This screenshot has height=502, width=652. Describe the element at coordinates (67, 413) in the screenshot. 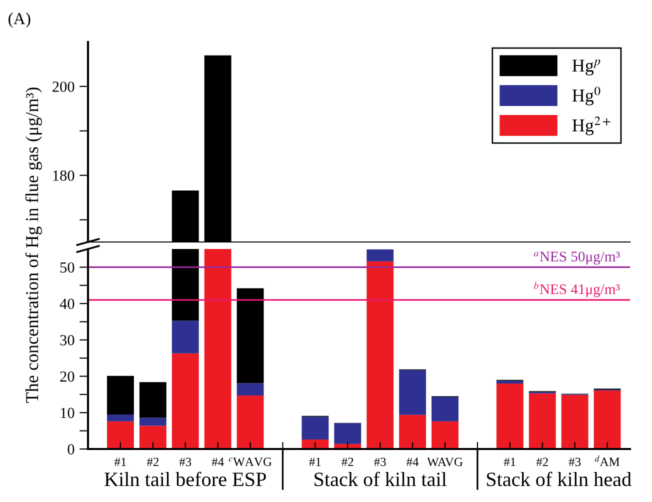

I see `y-tick-label: 10` at that location.